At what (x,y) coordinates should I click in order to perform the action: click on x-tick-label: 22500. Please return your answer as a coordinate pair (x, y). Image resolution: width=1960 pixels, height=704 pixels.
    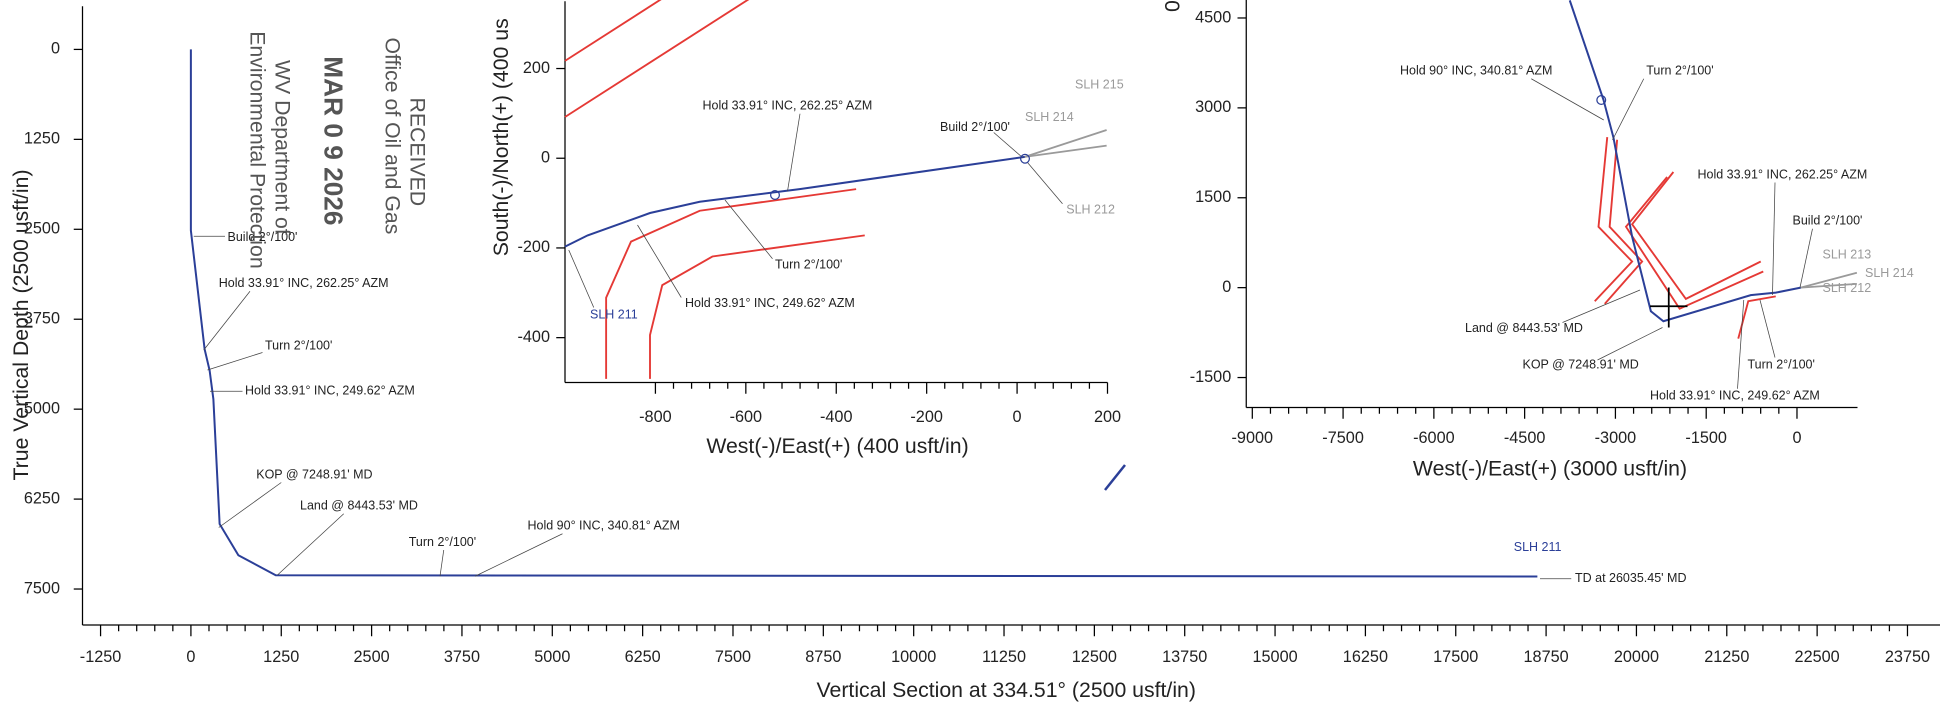
    Looking at the image, I should click on (1817, 657).